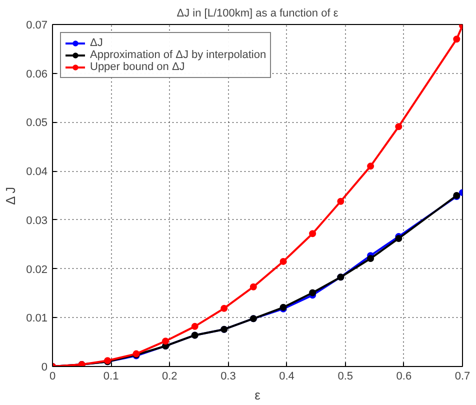 This screenshot has width=476, height=405. I want to click on x-tick-label: 0, so click(52, 376).